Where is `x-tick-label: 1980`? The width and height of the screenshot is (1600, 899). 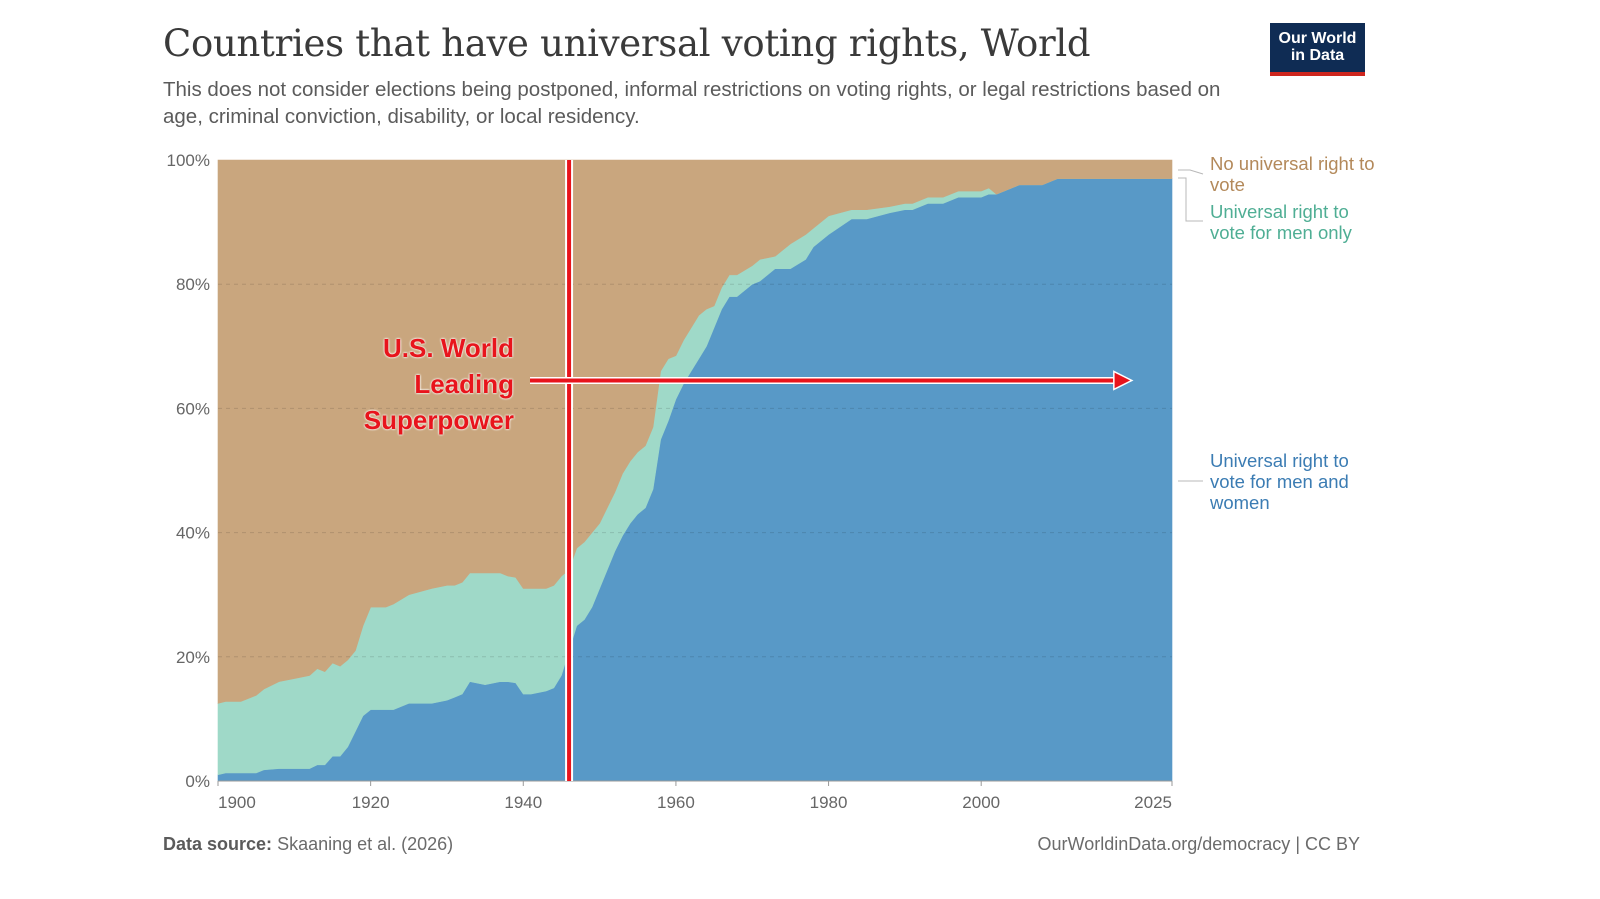 x-tick-label: 1980 is located at coordinates (829, 802).